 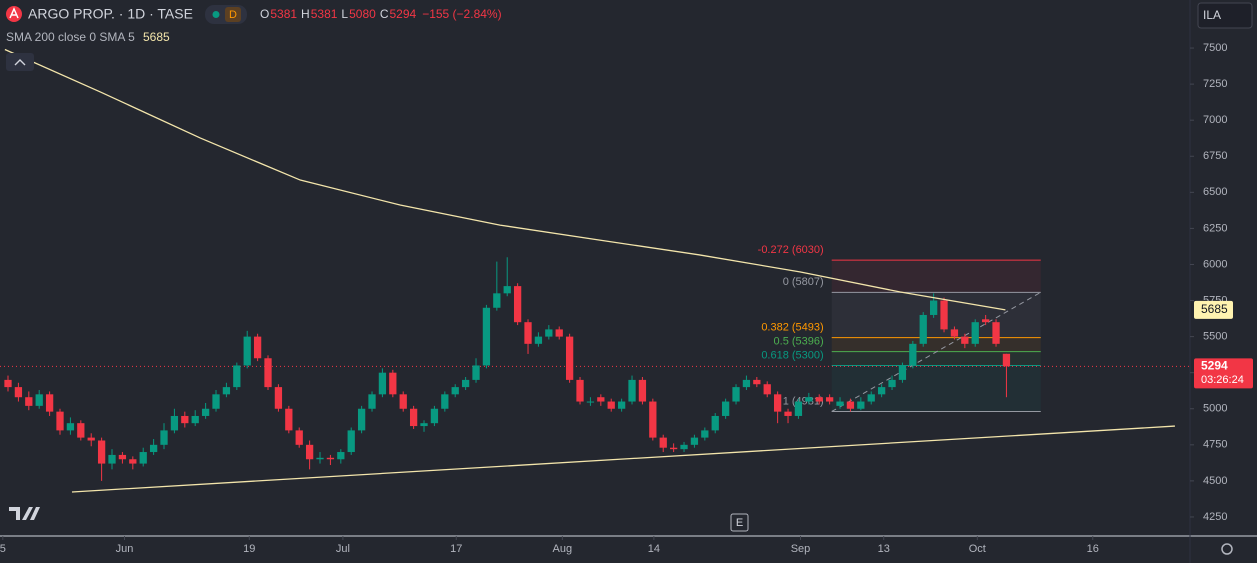 What do you see at coordinates (1215, 84) in the screenshot?
I see `y-tick-label: 7250` at bounding box center [1215, 84].